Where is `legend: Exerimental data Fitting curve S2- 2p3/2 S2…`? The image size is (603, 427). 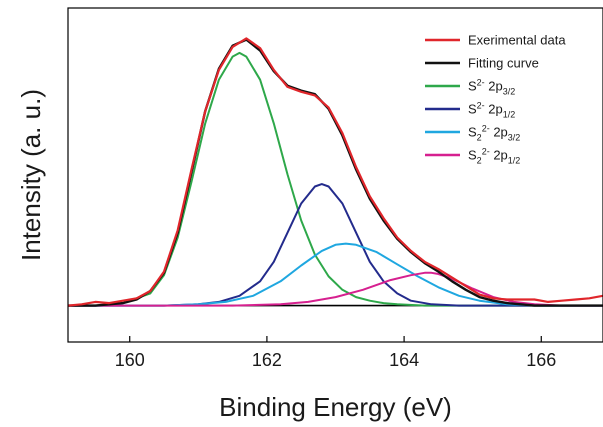
legend: Exerimental data Fitting curve S2- 2p3/2 S2… is located at coordinates (495, 99).